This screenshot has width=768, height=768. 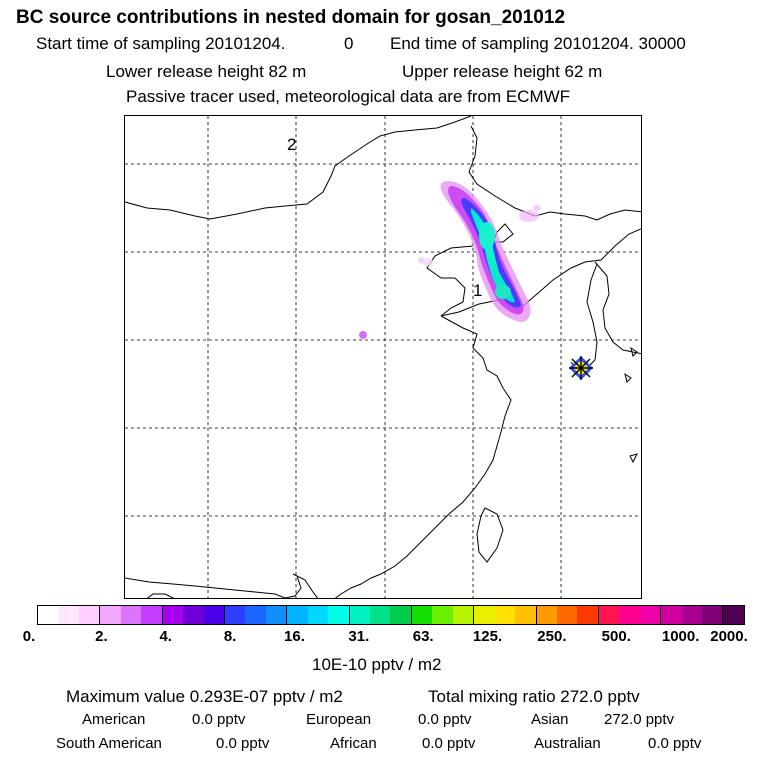 I want to click on region-value-african: 0.0 pptv, so click(x=449, y=743).